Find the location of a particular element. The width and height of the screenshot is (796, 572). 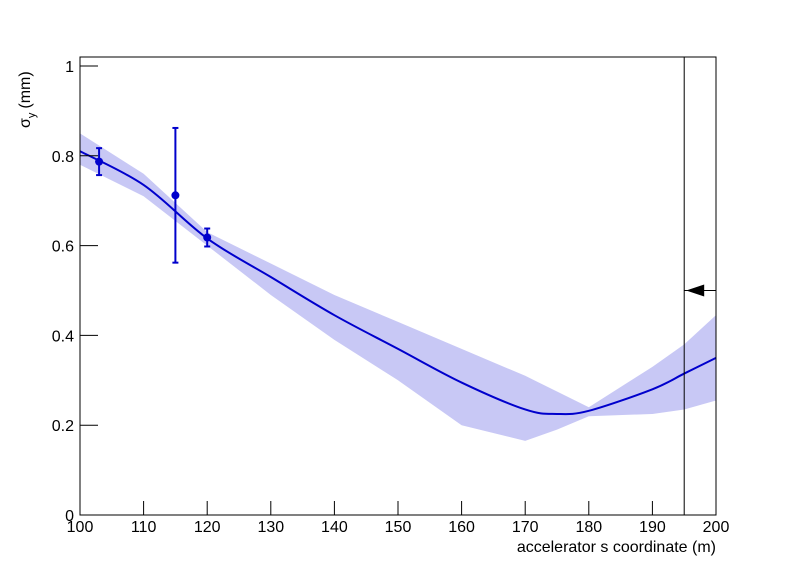

x-tick-label: 100 is located at coordinates (80, 527).